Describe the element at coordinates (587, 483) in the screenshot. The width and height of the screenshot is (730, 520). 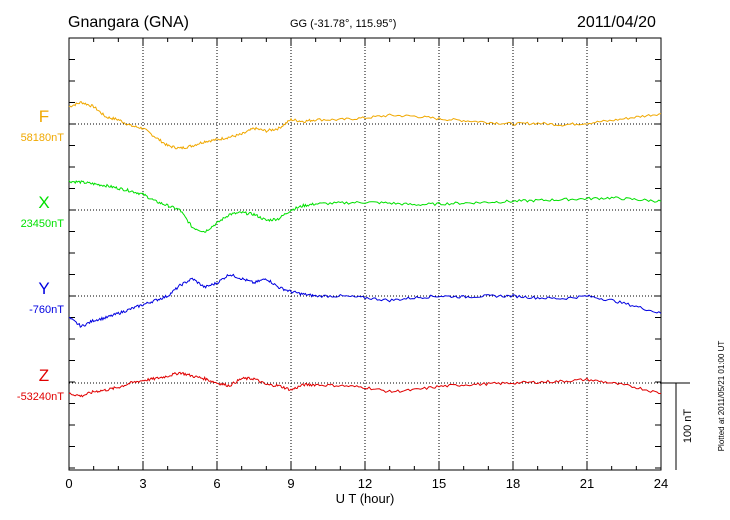
I see `x-tick-label: 21` at that location.